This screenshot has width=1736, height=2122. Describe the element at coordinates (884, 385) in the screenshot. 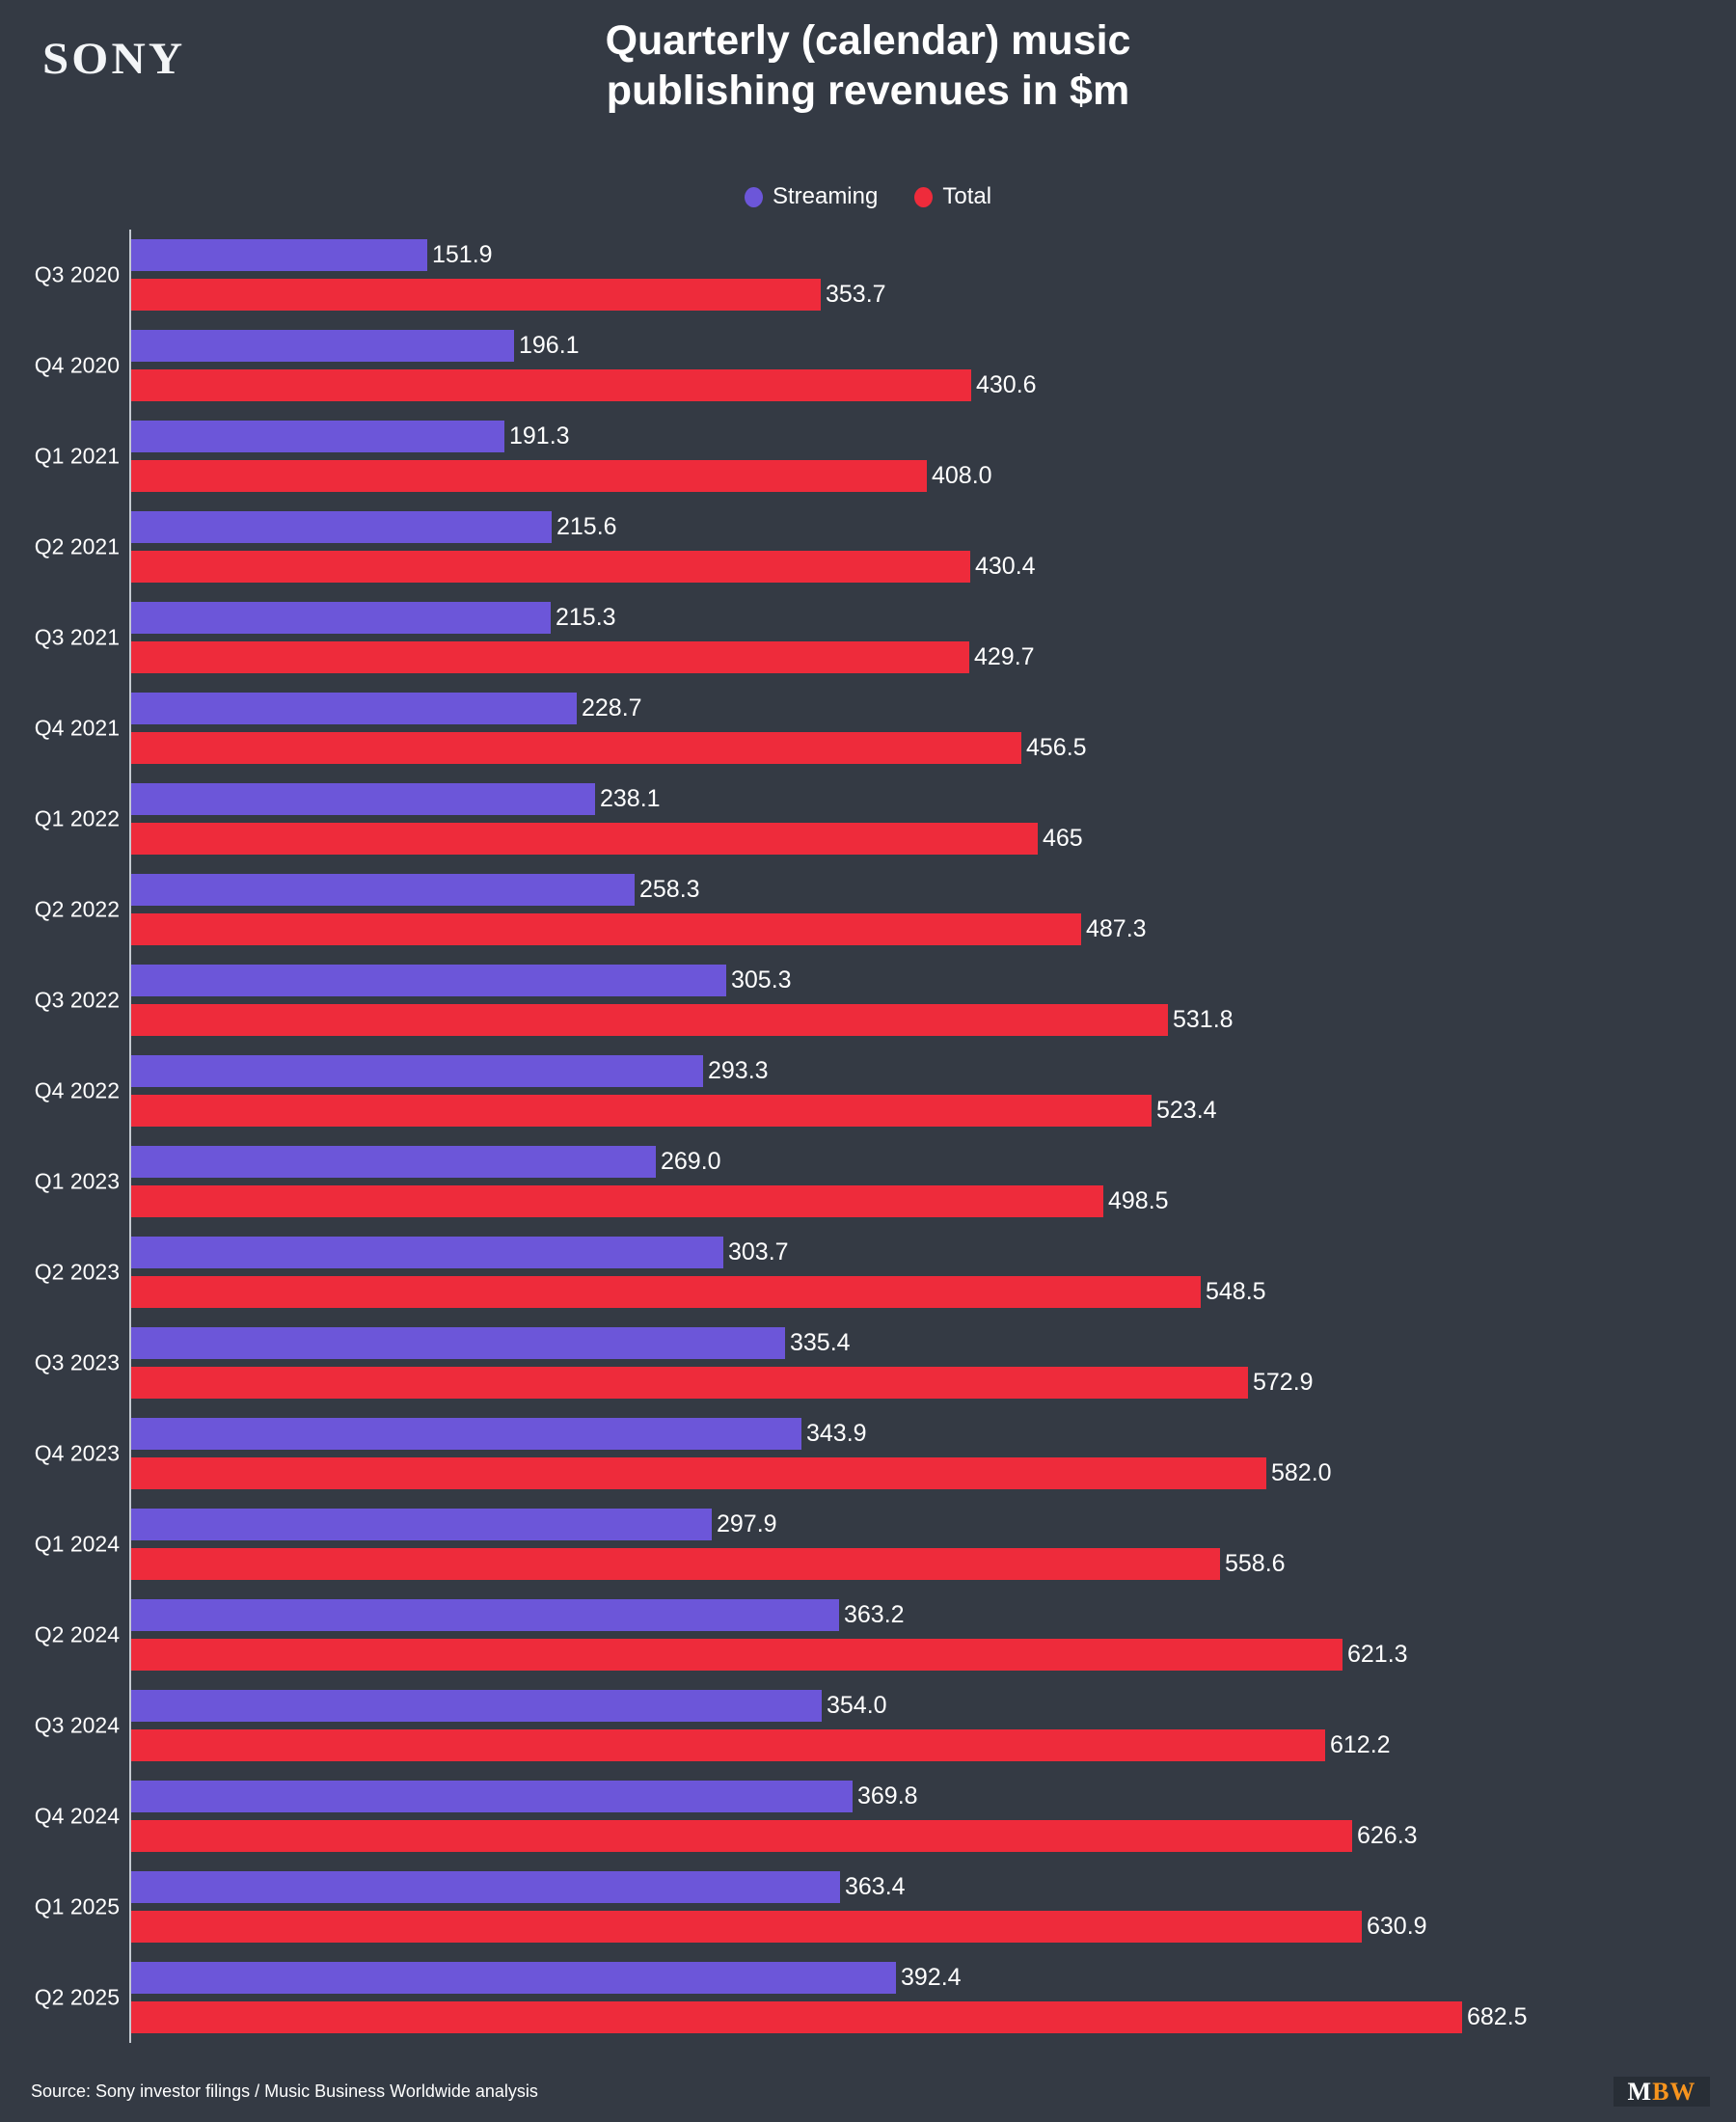

I see `total-bar-line: 430.6` at that location.